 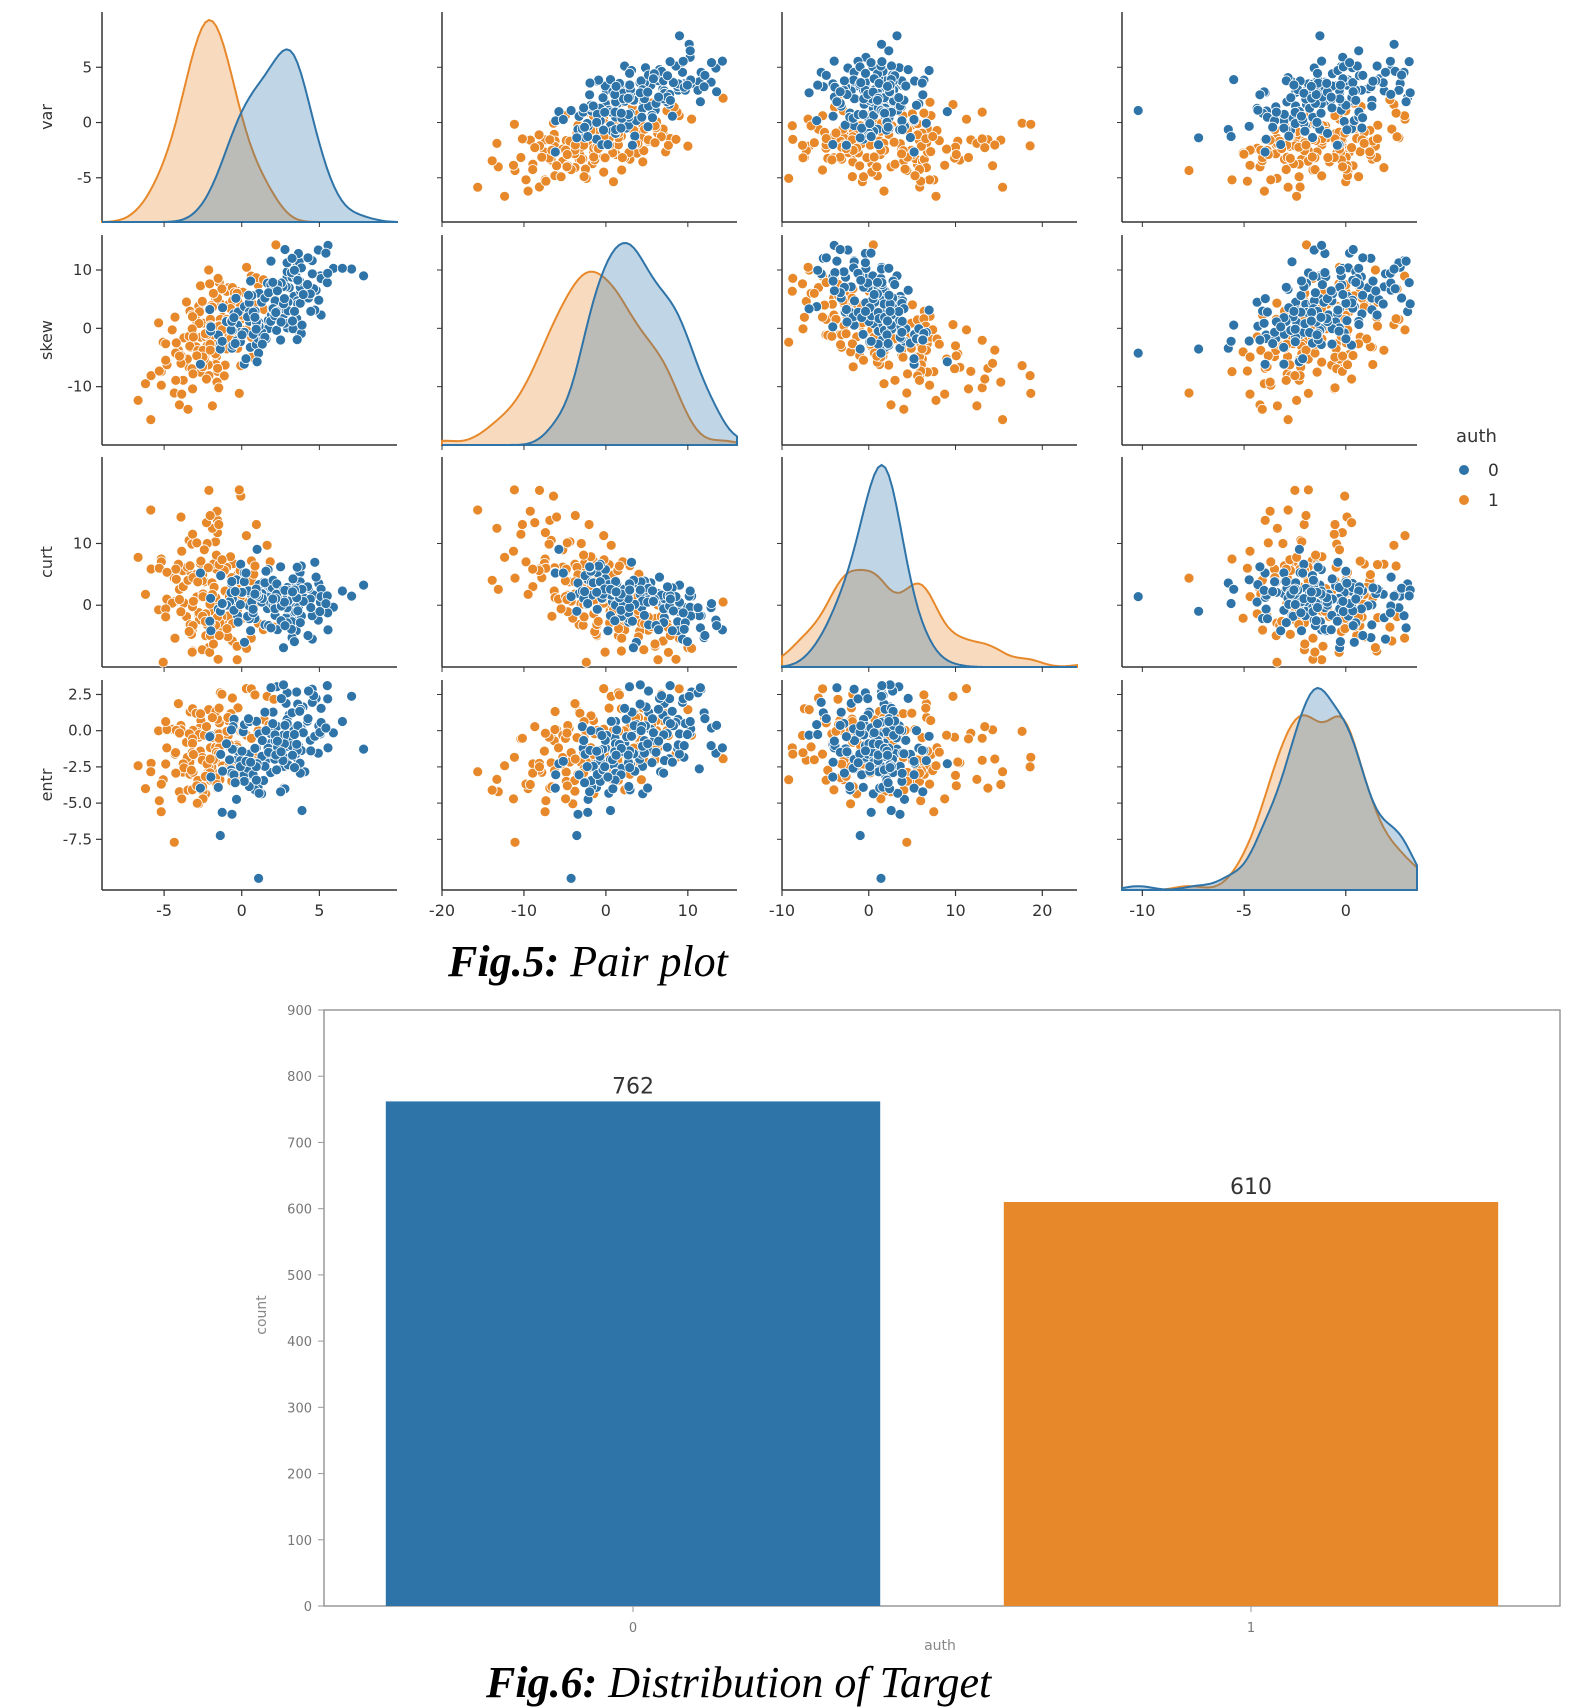 What do you see at coordinates (84, 178) in the screenshot?
I see `y-tick-label: -5` at bounding box center [84, 178].